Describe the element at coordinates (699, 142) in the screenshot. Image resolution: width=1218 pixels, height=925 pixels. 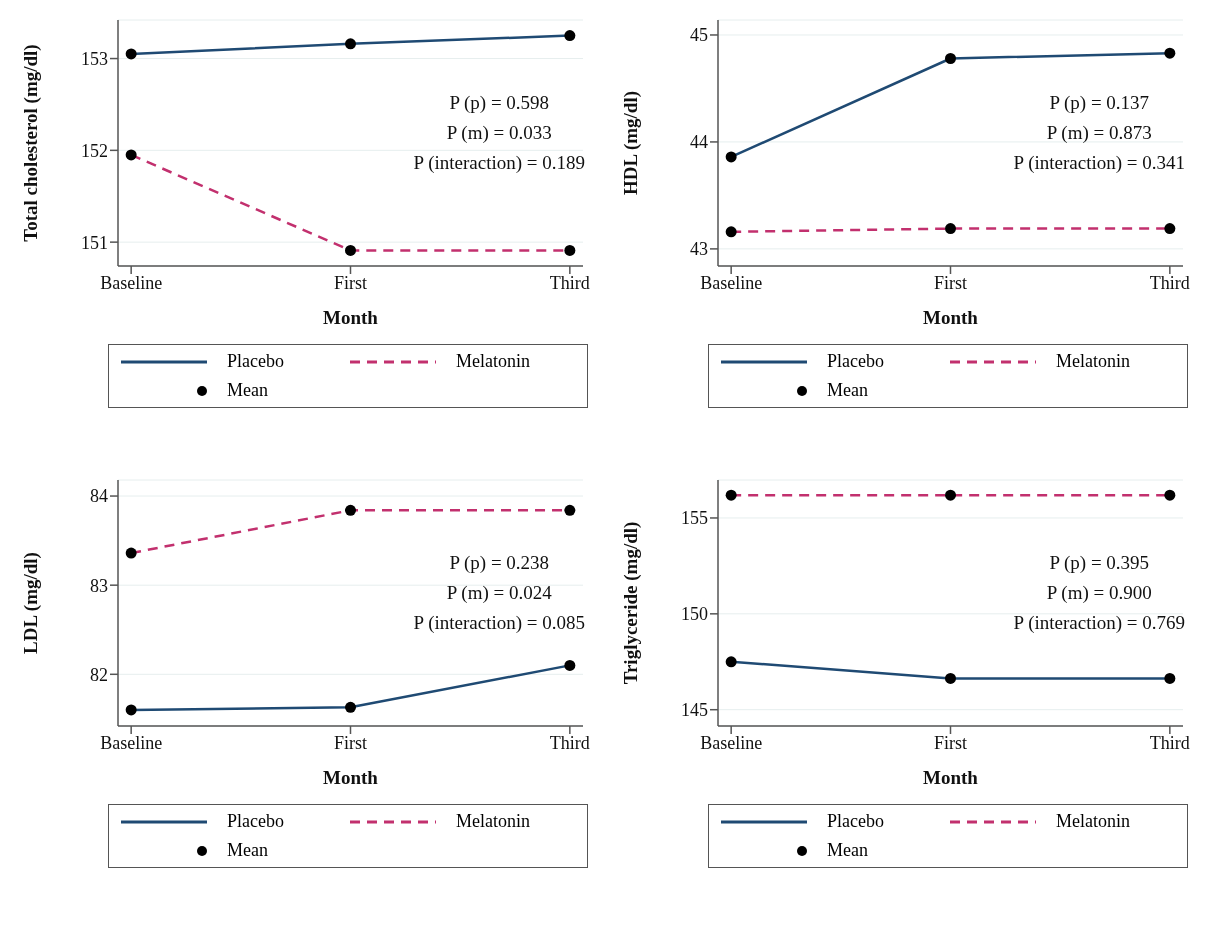
I see `y-tick-label: 44` at that location.